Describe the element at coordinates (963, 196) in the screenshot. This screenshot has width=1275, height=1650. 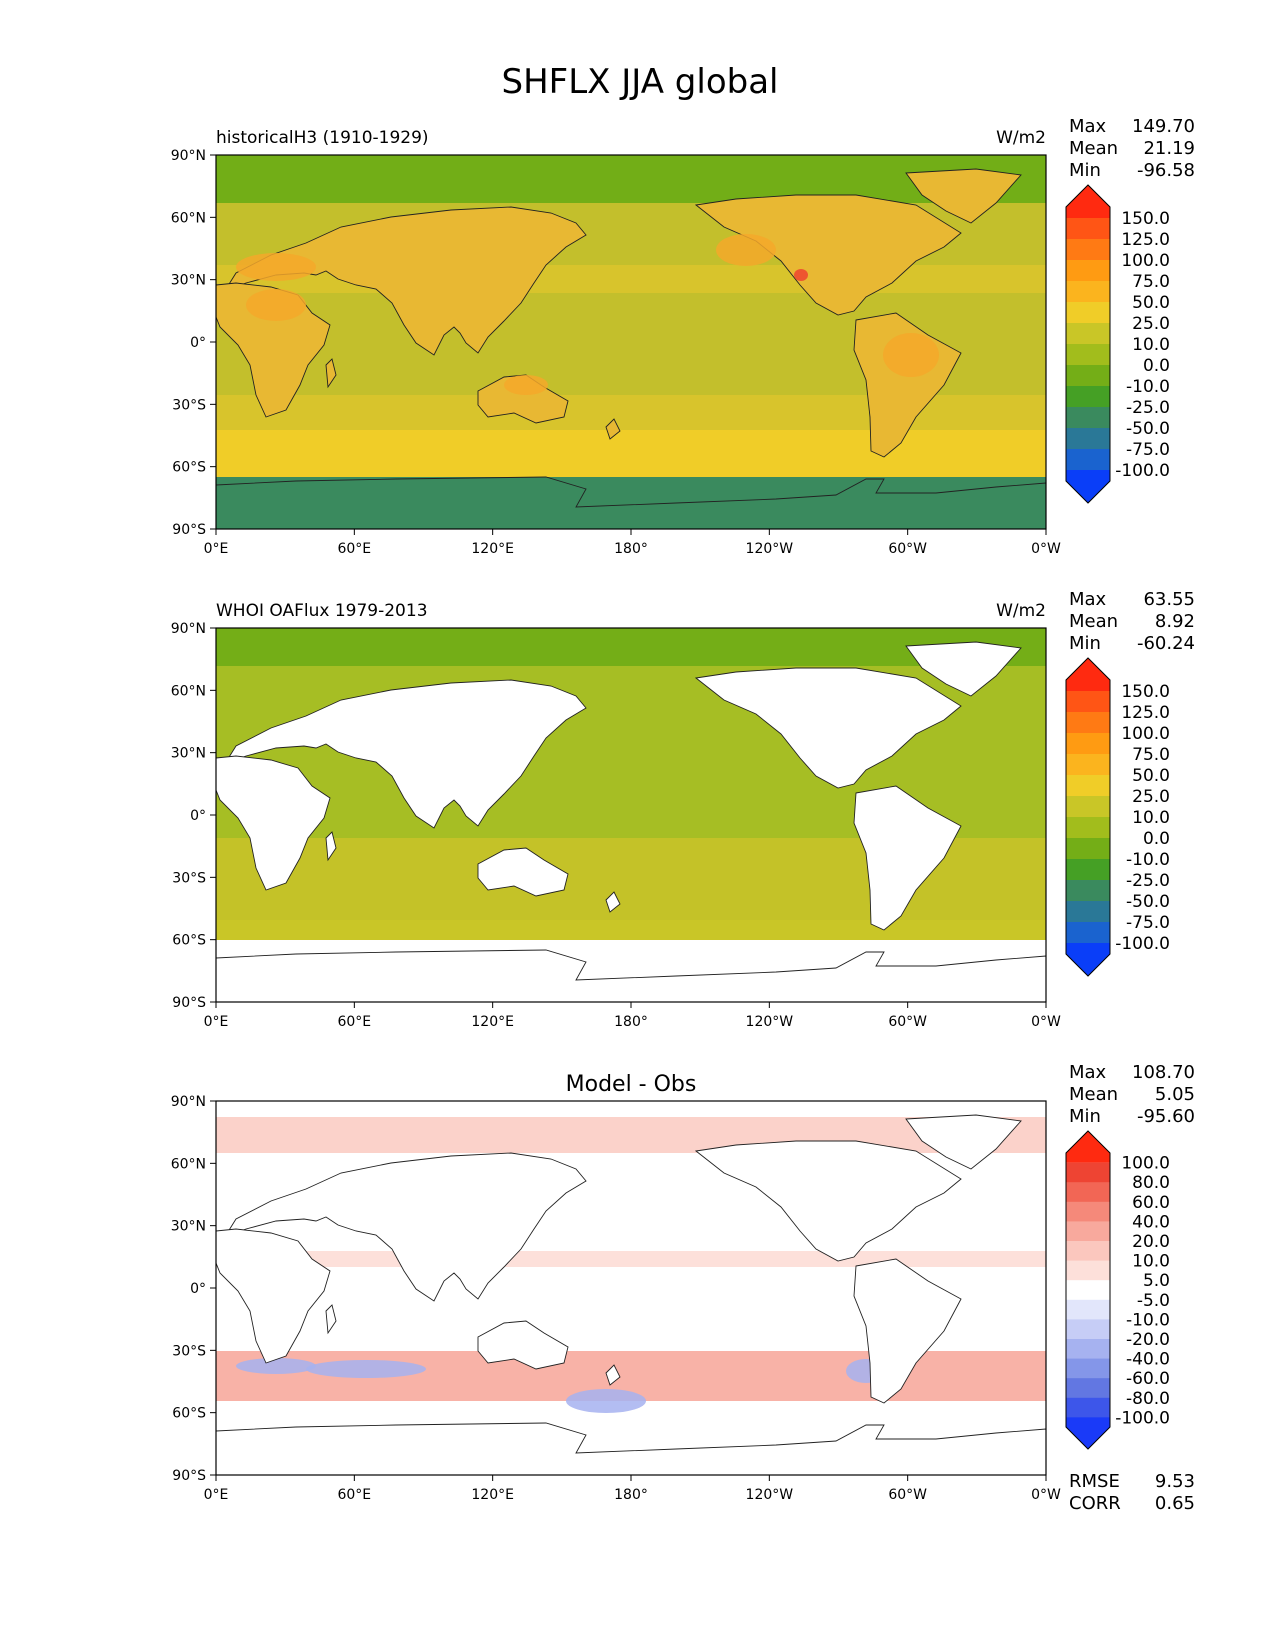
I see `land-greenland` at that location.